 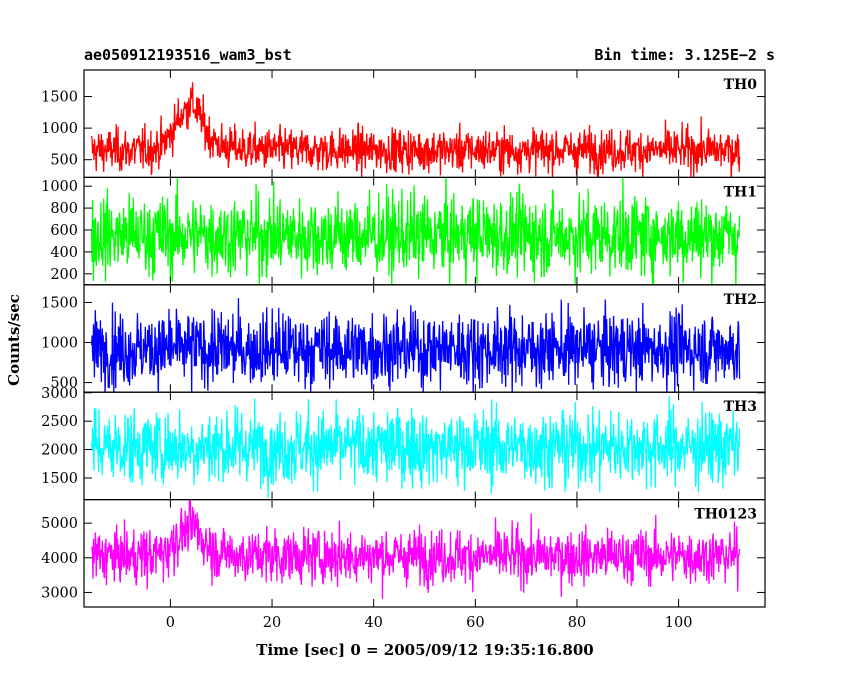 What do you see at coordinates (475, 623) in the screenshot?
I see `x-tick-label: 60` at bounding box center [475, 623].